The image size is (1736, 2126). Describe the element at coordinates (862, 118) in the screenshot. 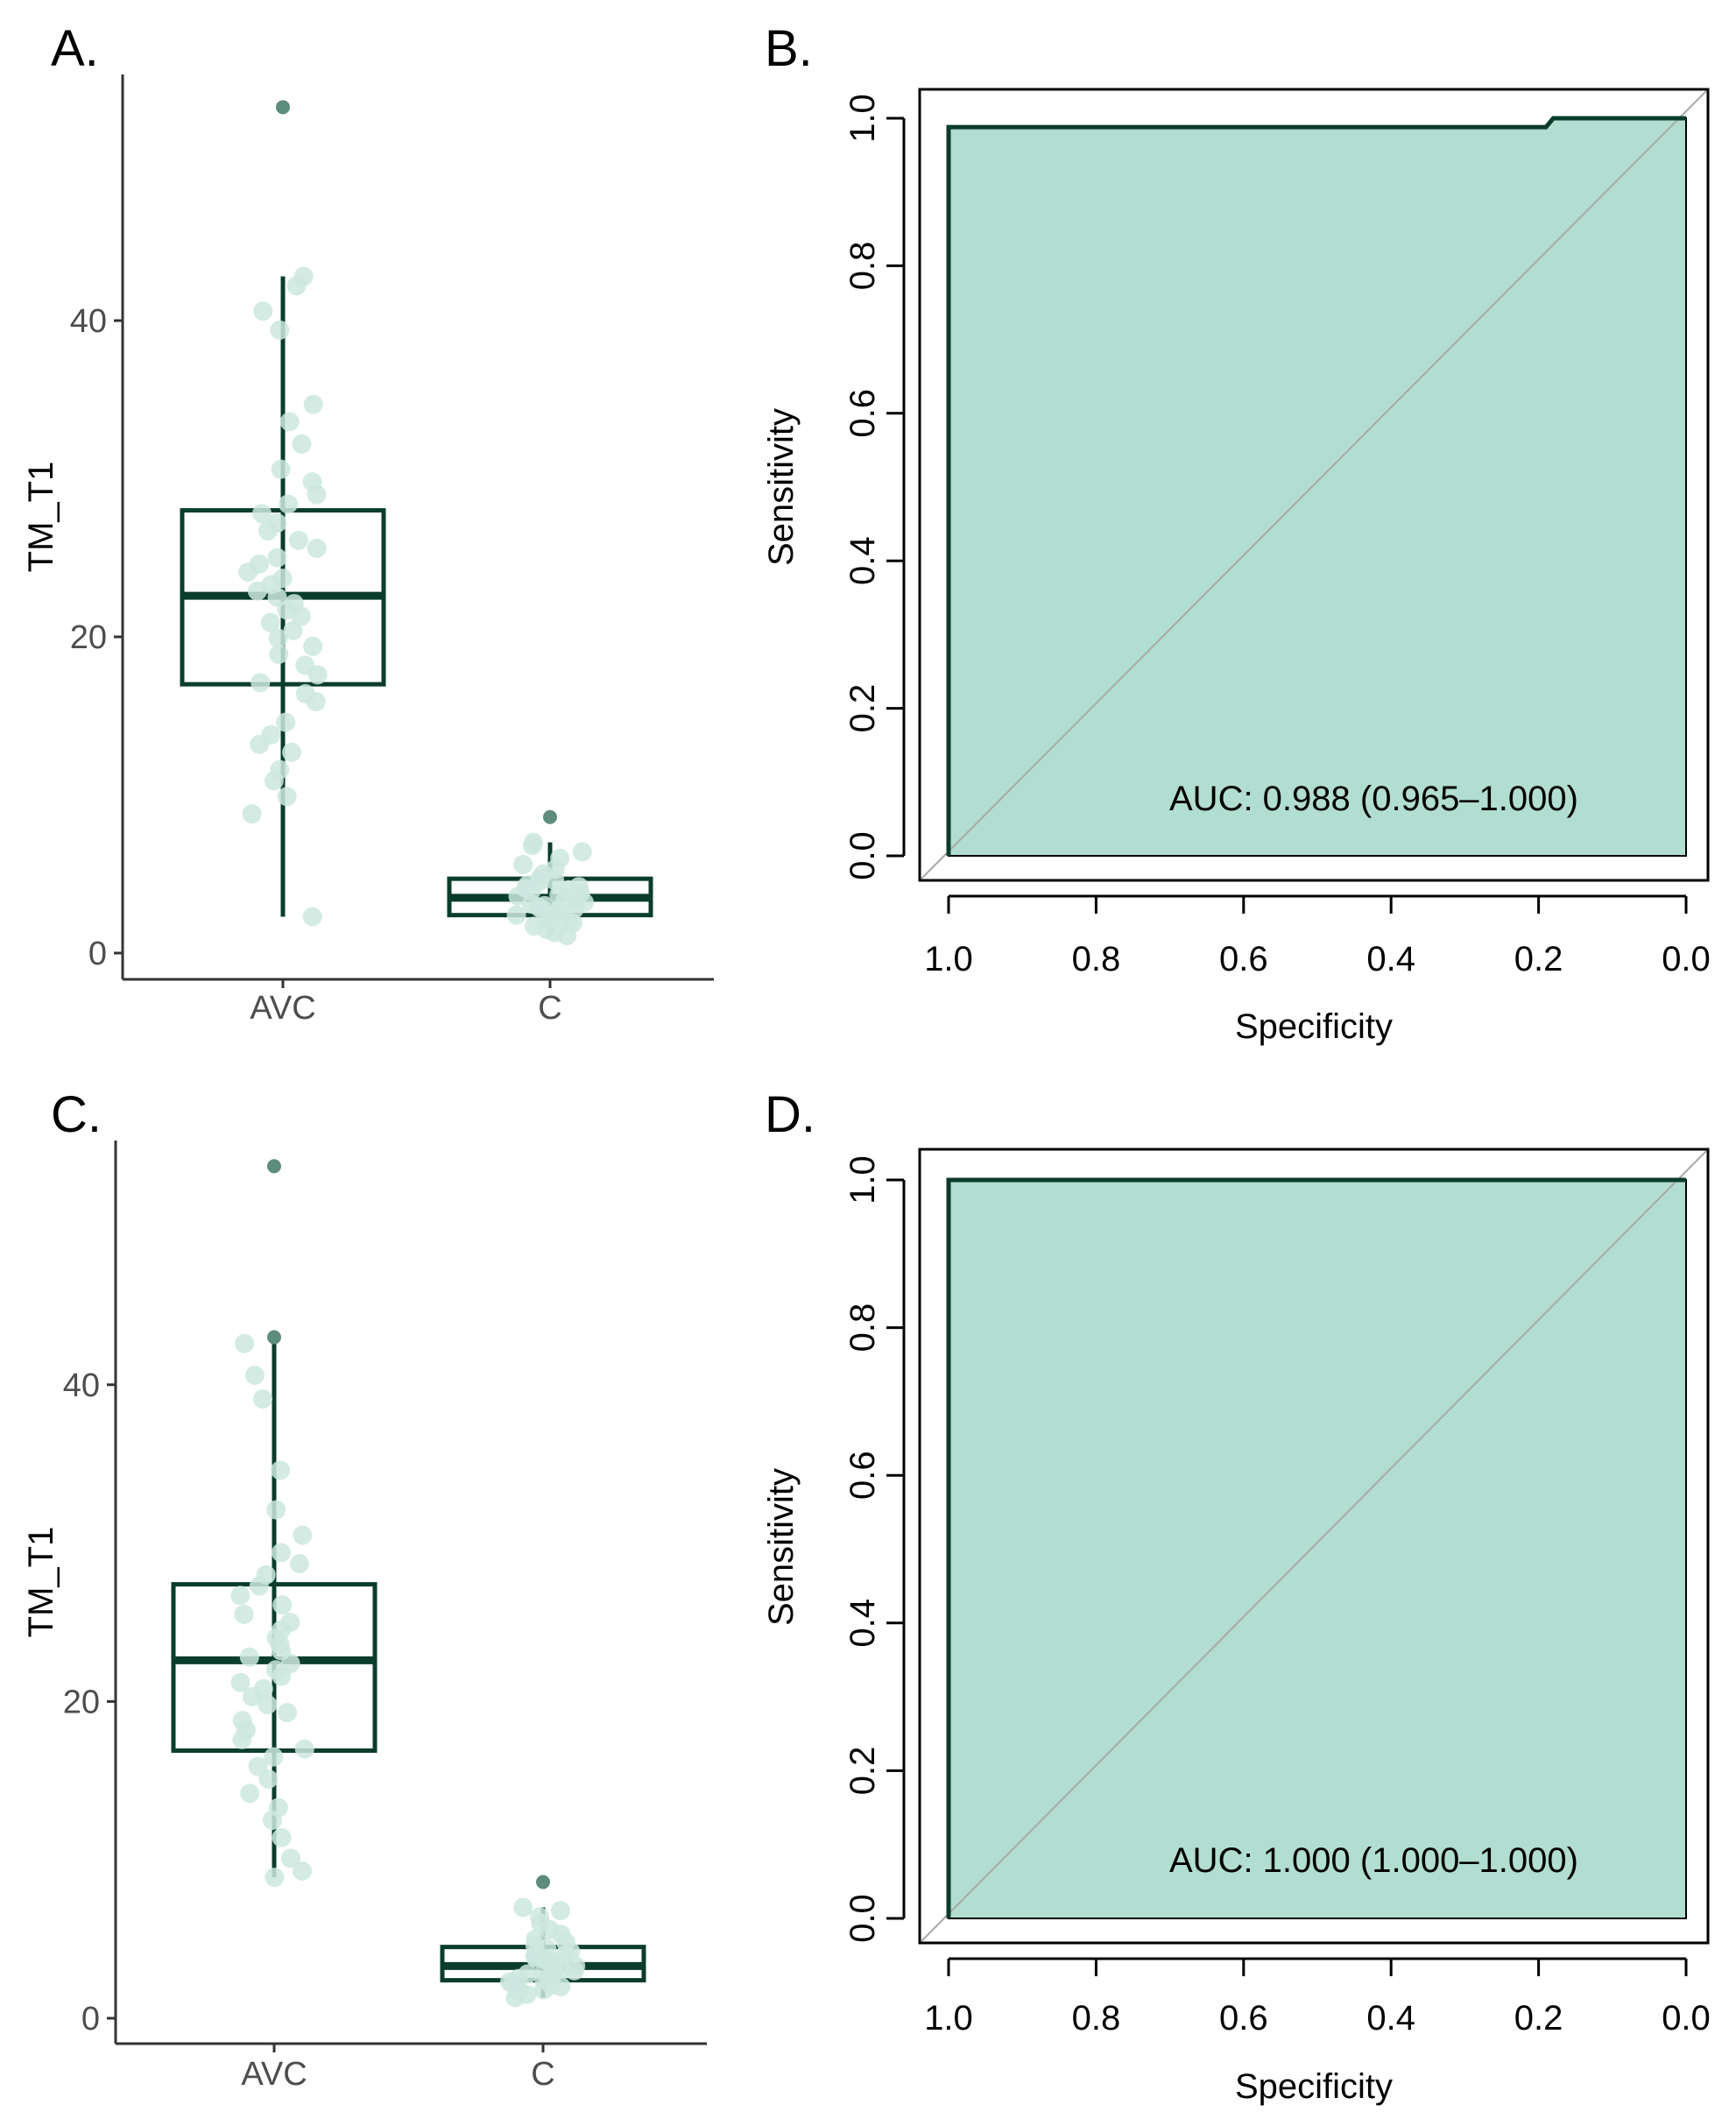

I see `y-tick-label: 1.0` at that location.